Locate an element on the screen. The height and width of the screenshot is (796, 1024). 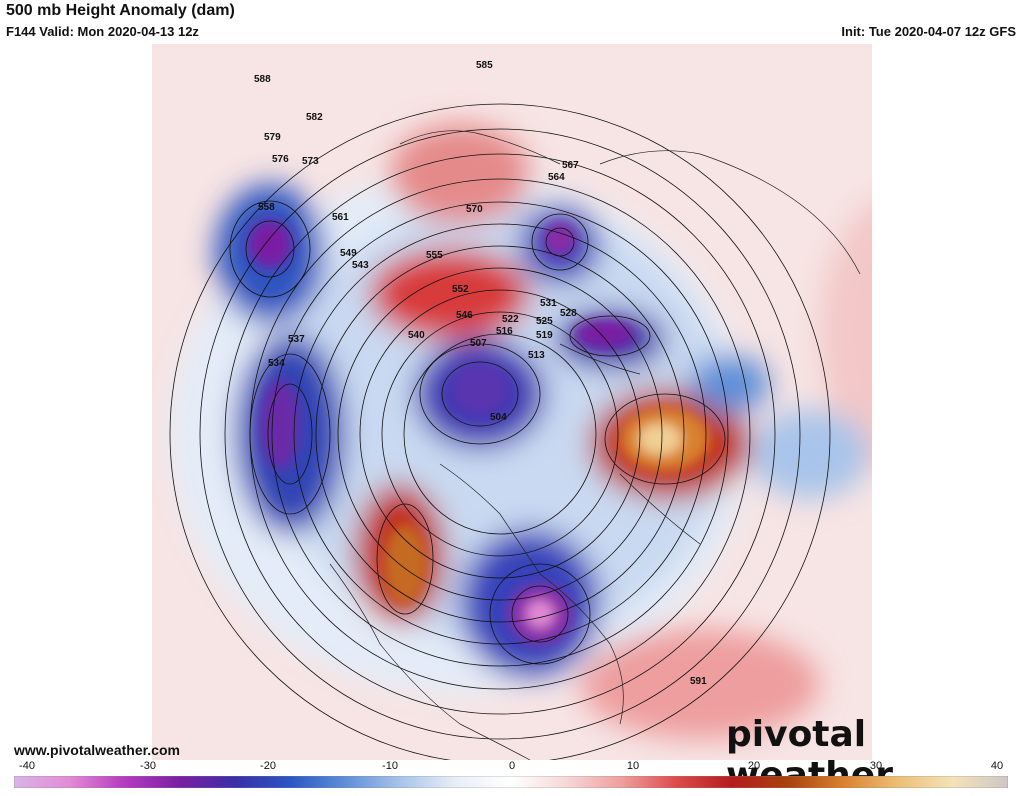
contour-label: 537 is located at coordinates (296, 339).